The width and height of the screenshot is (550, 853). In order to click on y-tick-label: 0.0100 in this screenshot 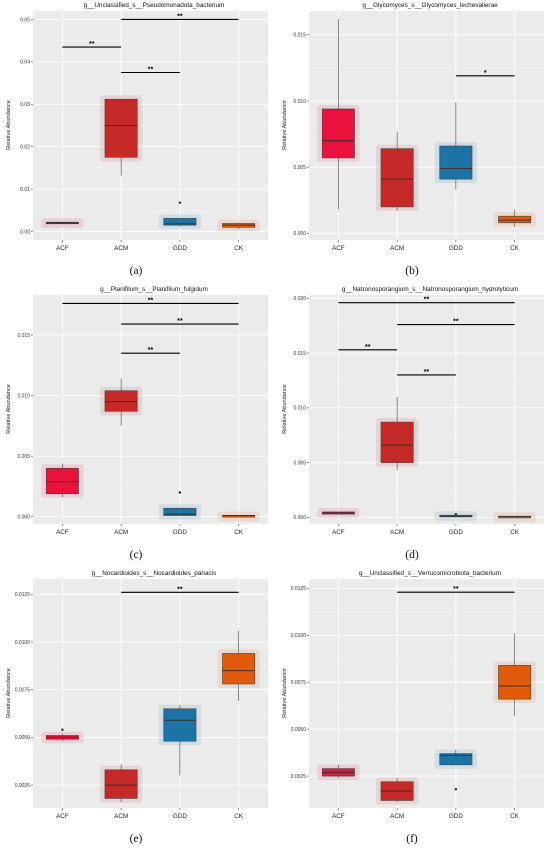, I will do `click(23, 643)`.